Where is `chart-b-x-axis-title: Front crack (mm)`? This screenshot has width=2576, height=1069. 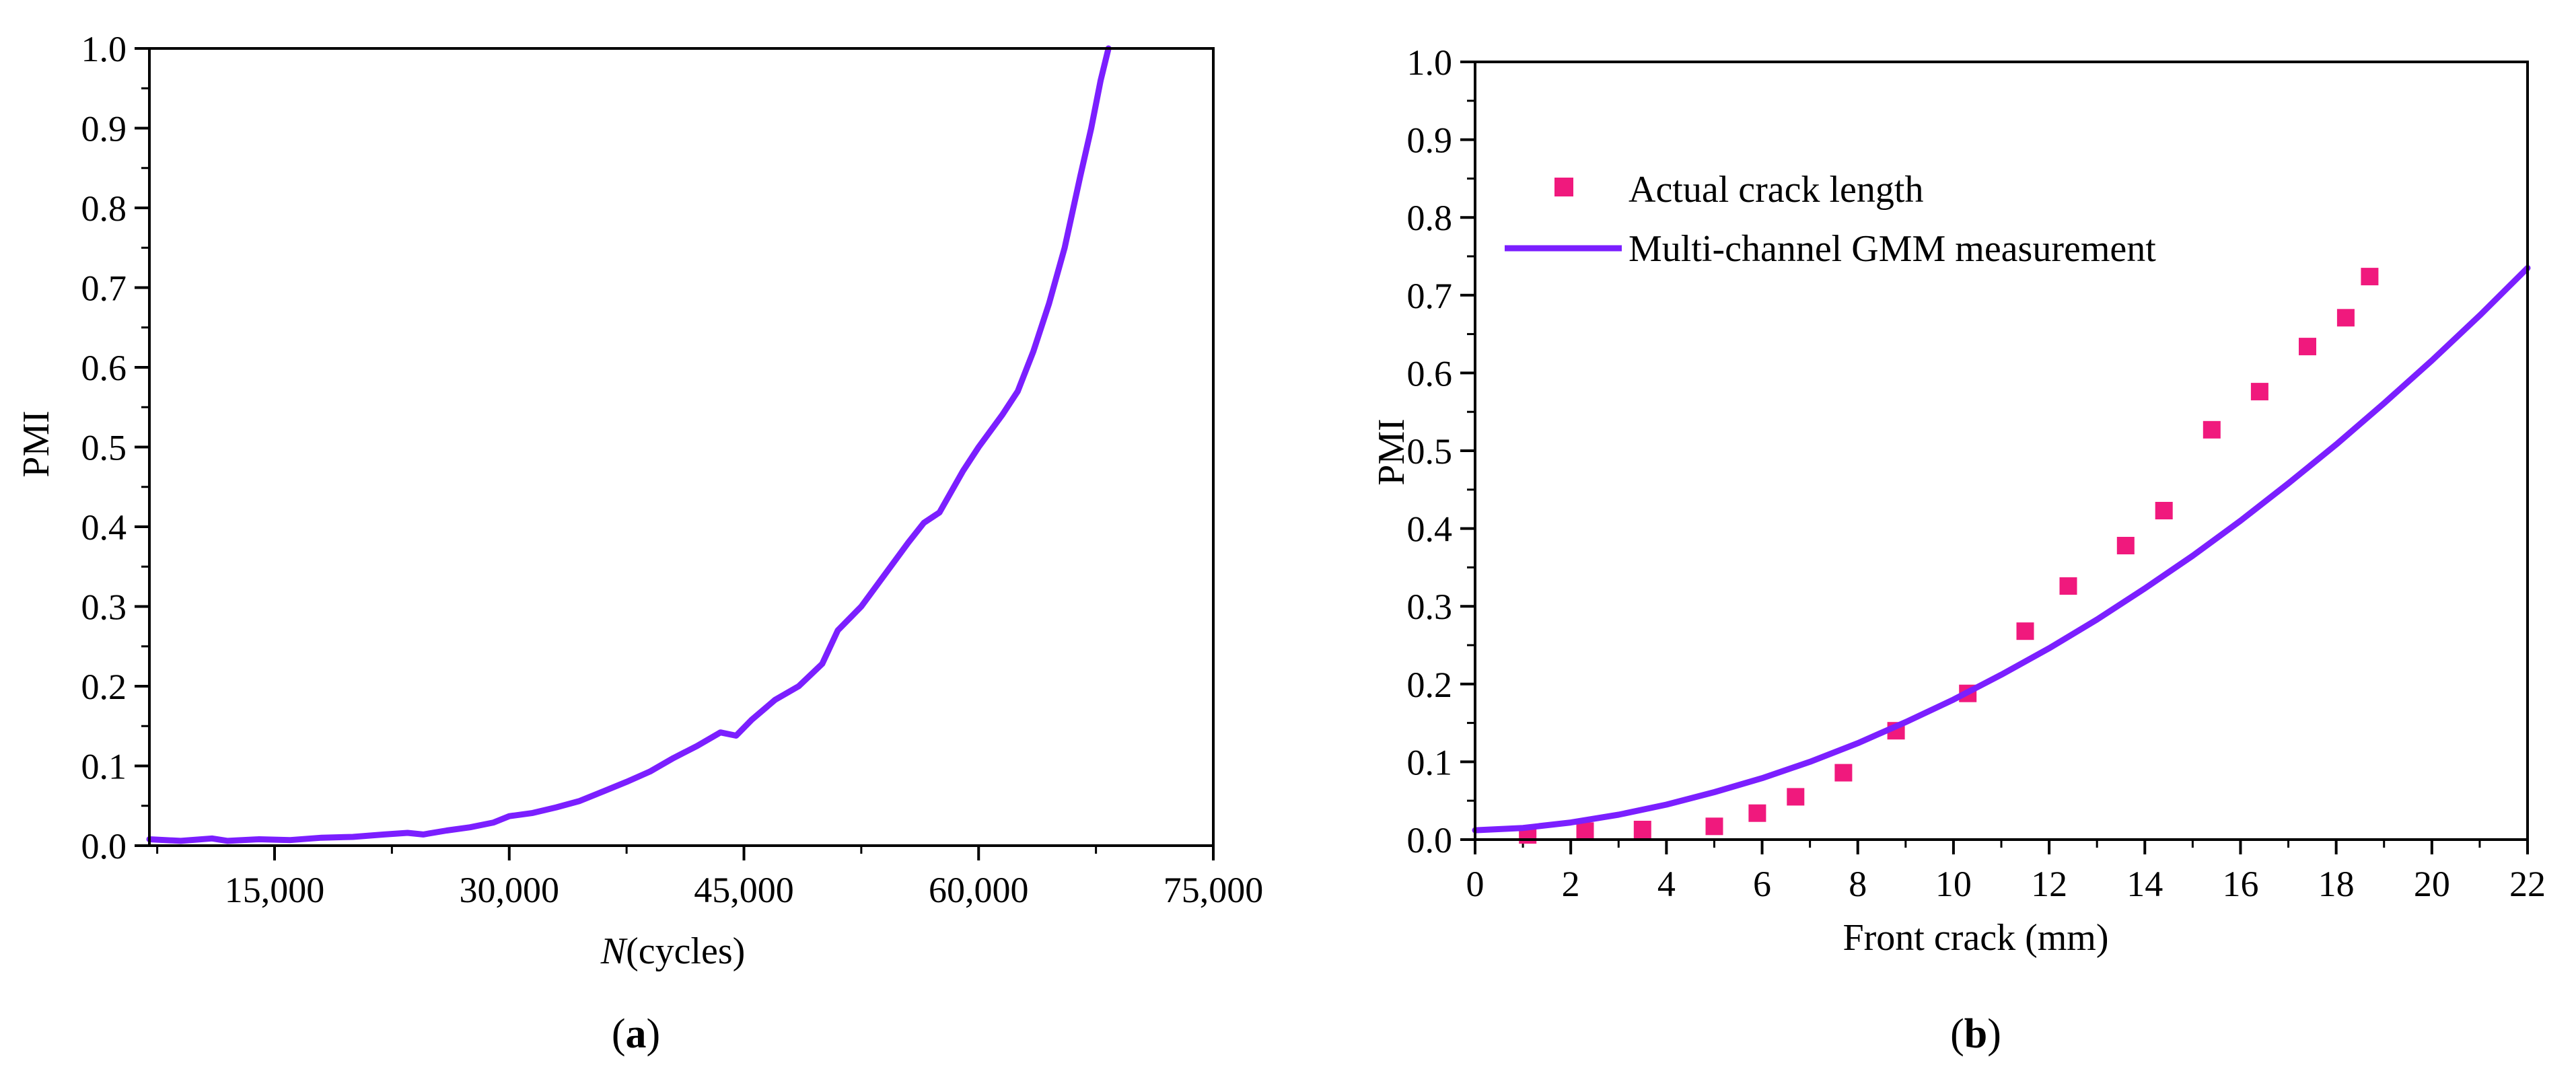
chart-b-x-axis-title: Front crack (mm) is located at coordinates (1976, 938).